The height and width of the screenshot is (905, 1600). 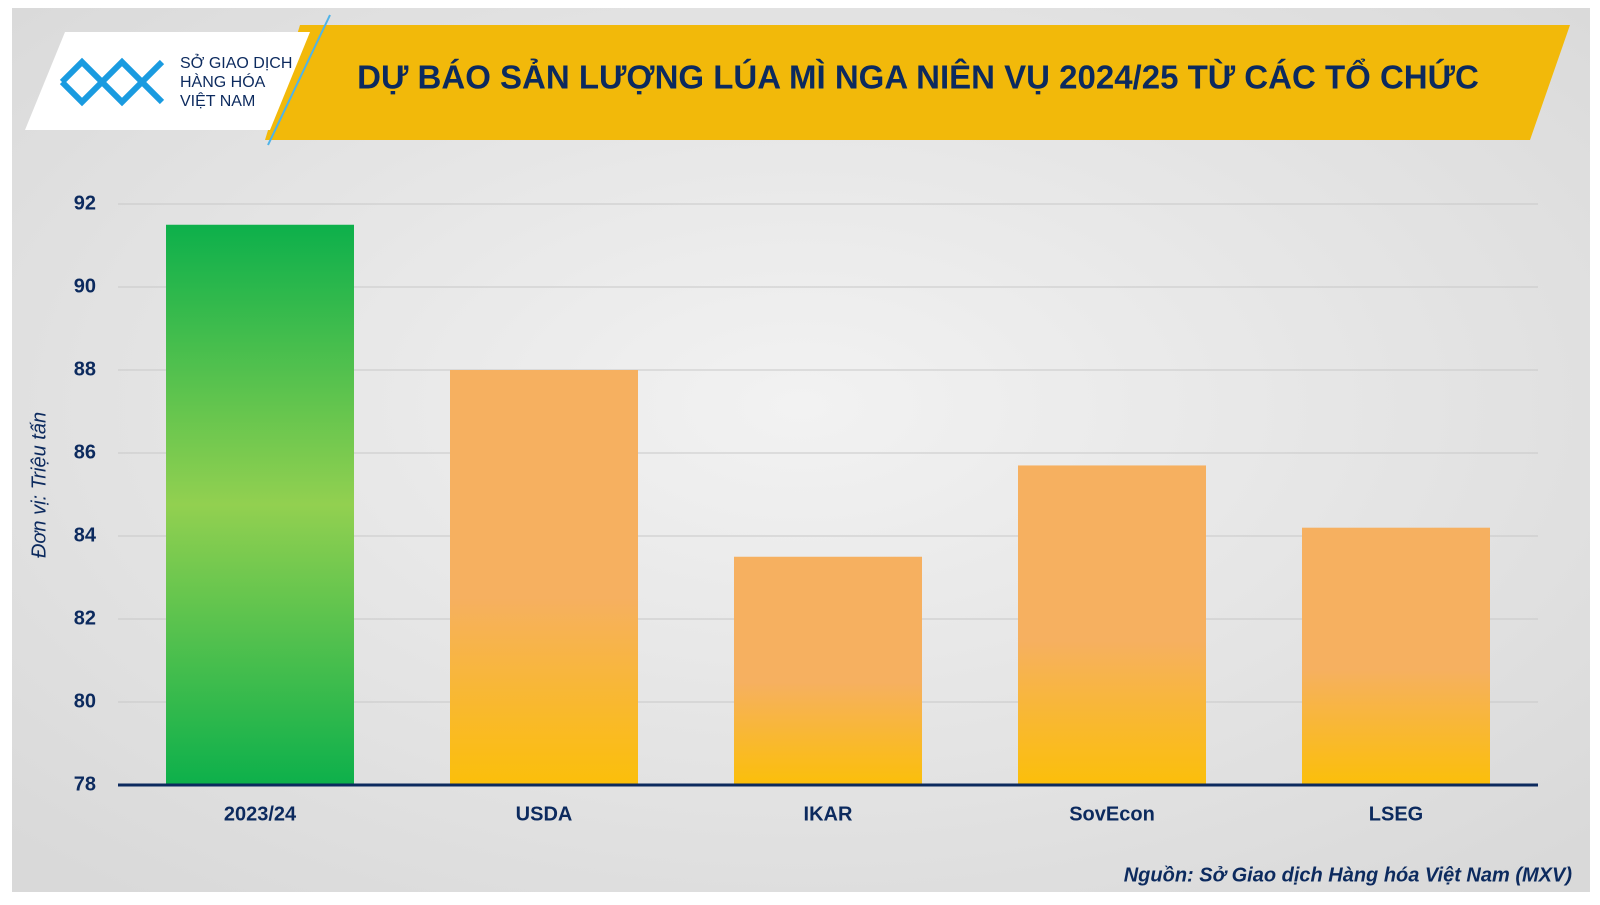 I want to click on y-tick-label: 90, so click(x=85, y=286).